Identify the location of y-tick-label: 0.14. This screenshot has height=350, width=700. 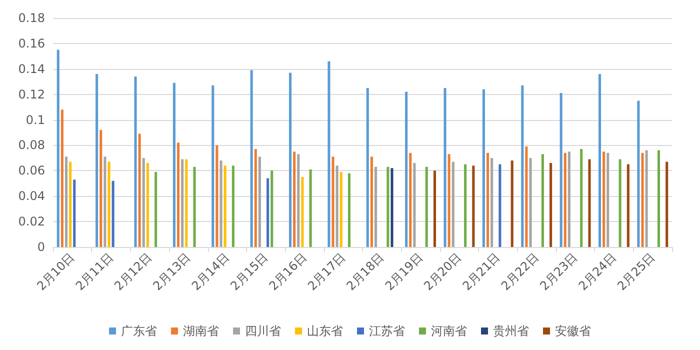
(31, 69).